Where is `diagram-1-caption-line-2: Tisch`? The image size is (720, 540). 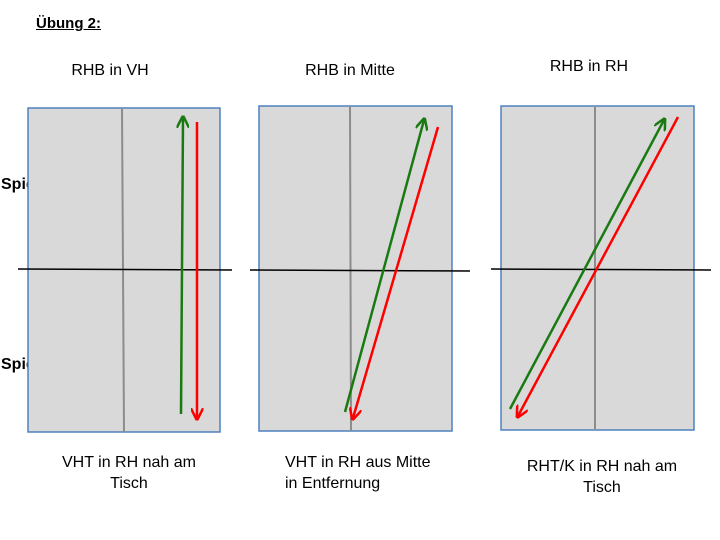 diagram-1-caption-line-2: Tisch is located at coordinates (129, 483).